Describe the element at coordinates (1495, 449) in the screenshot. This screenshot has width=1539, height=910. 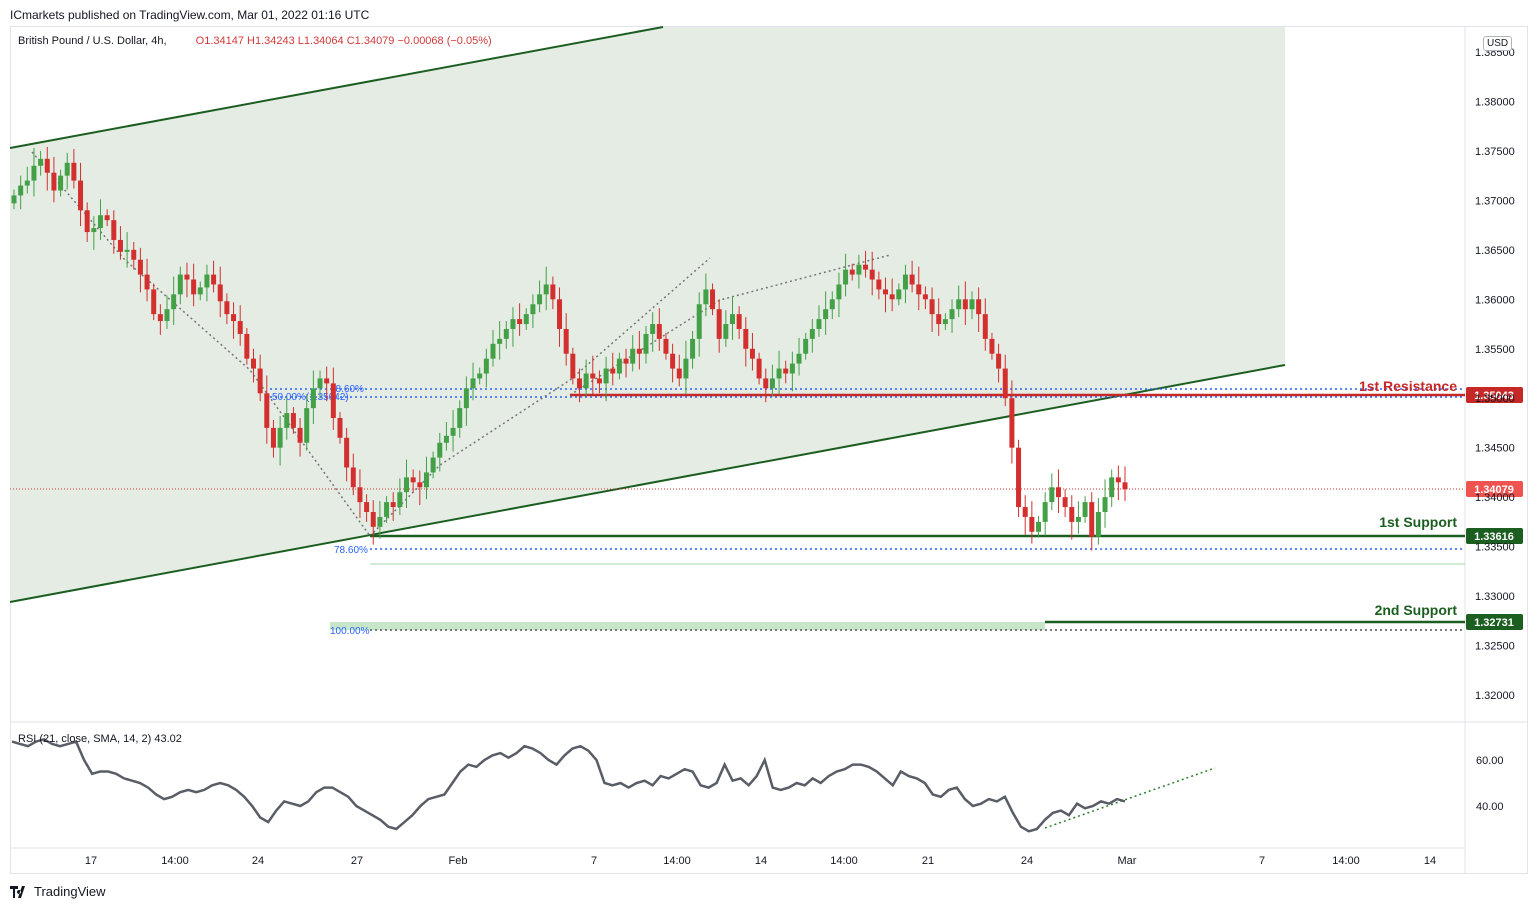
I see `price-tick-label: 1.34500` at that location.